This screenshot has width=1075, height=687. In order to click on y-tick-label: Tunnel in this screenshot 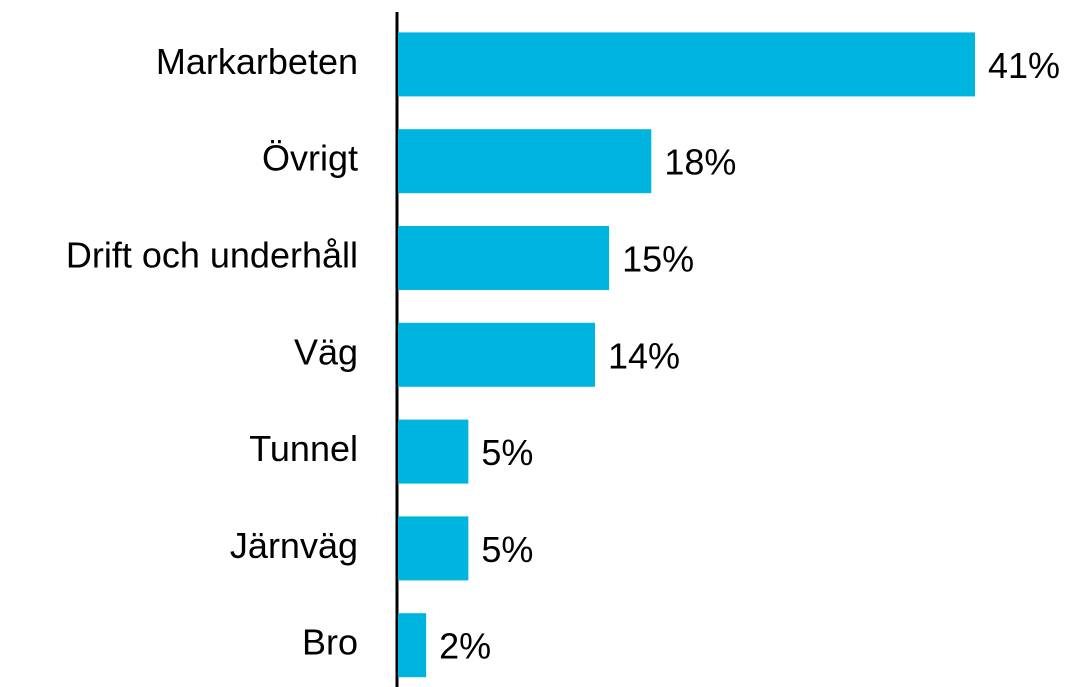, I will do `click(303, 448)`.